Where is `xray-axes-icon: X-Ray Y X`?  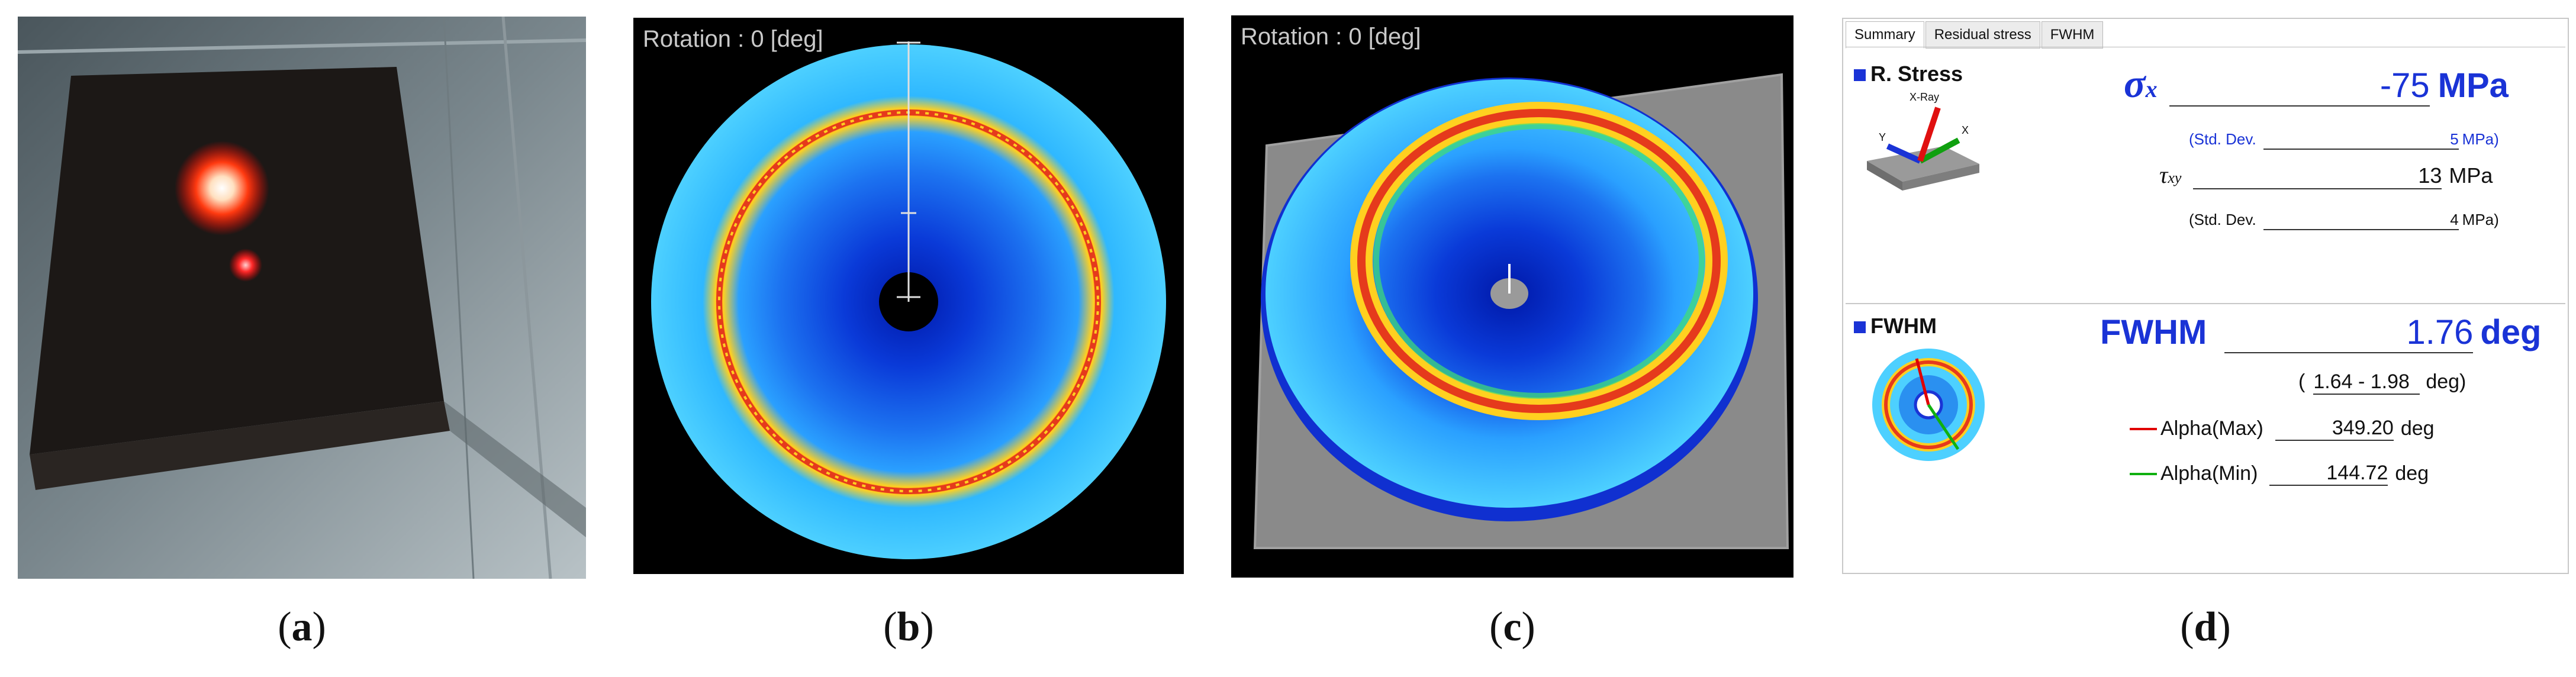
xray-axes-icon: X-Ray Y X is located at coordinates (1920, 143).